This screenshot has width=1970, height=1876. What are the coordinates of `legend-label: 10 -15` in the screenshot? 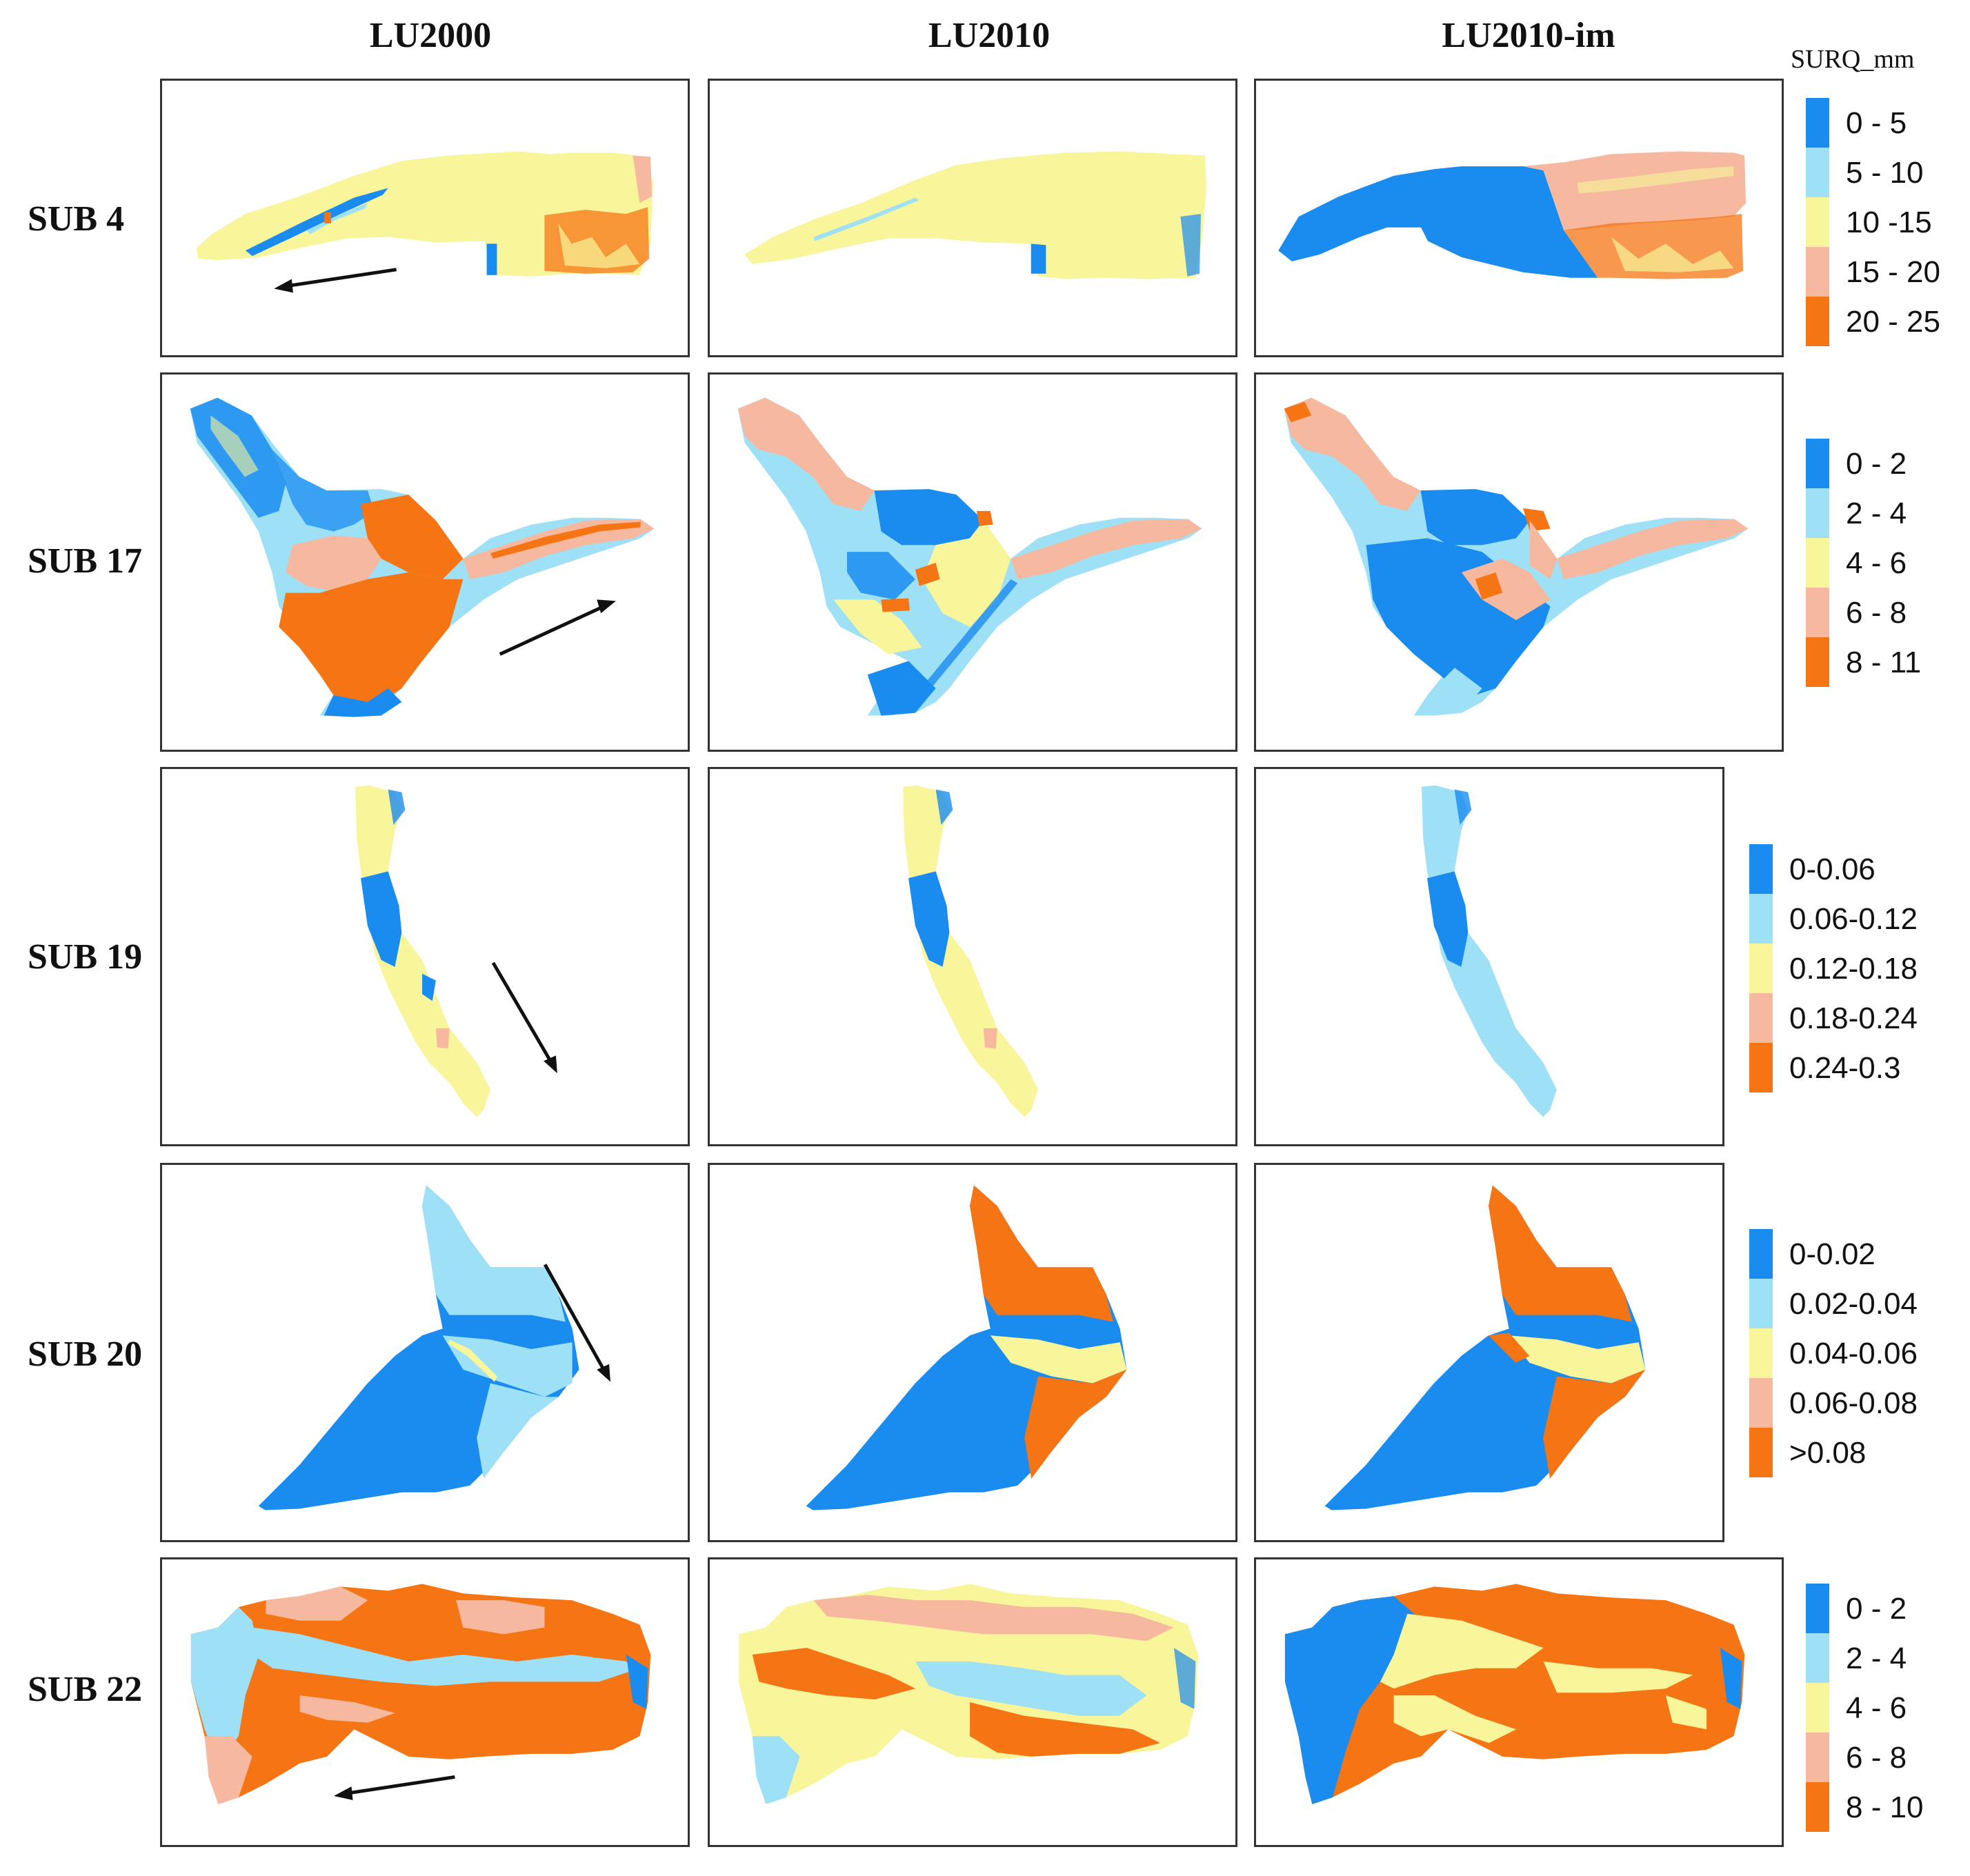 It's located at (1889, 222).